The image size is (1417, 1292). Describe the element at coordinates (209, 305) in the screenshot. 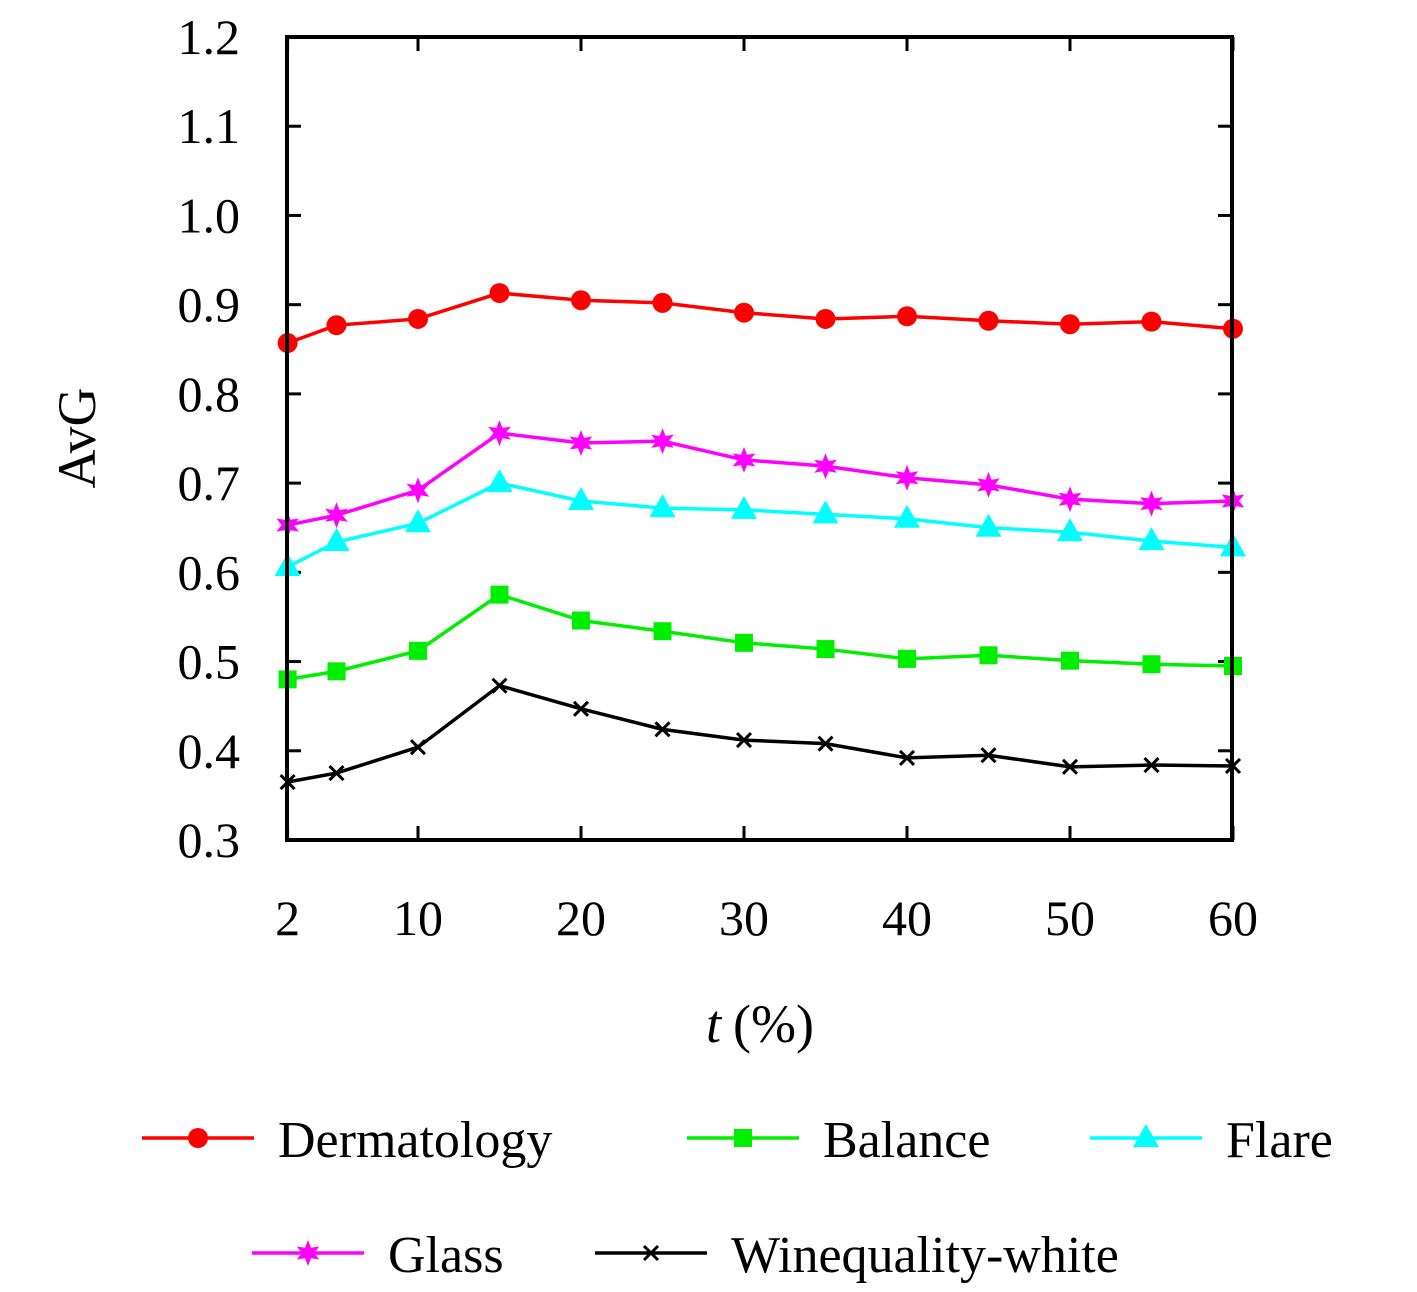

I see `y-tick-label: 0.9` at that location.